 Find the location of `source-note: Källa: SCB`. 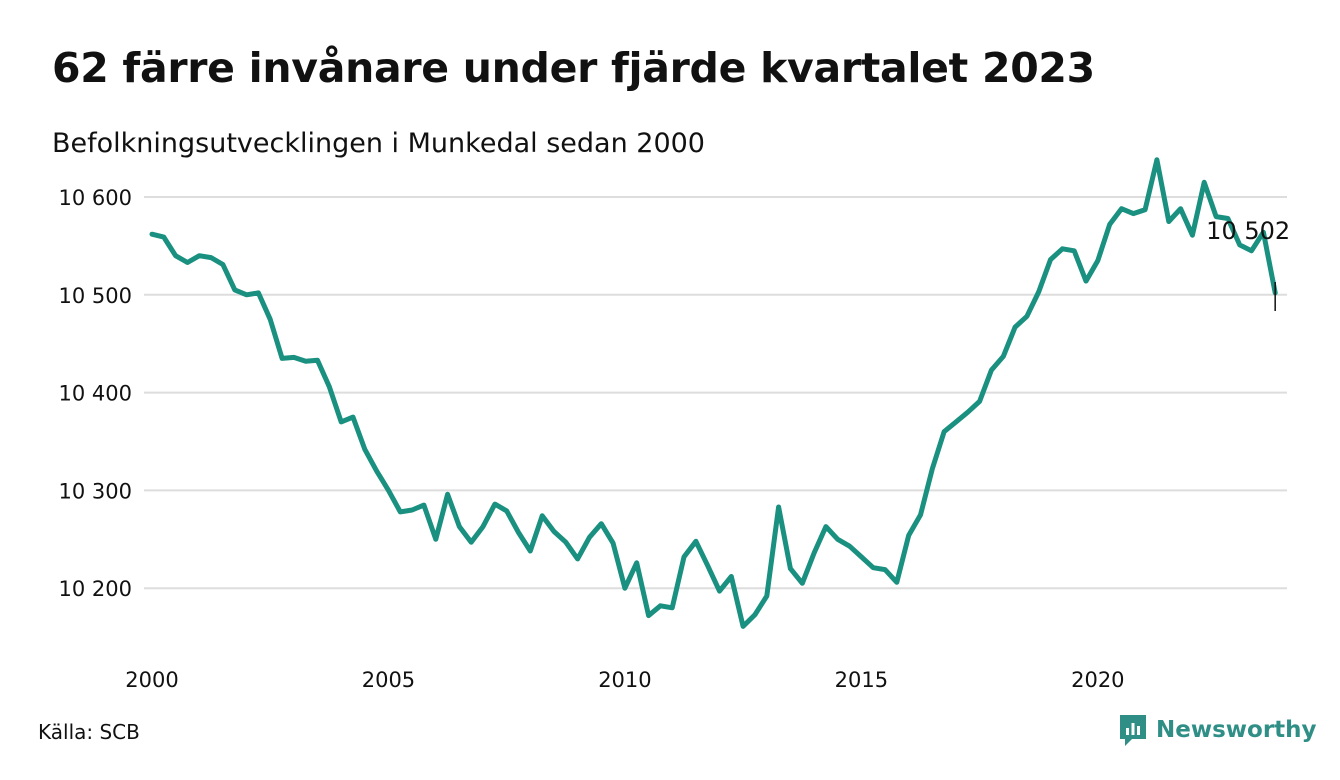

source-note: Källa: SCB is located at coordinates (89, 732).